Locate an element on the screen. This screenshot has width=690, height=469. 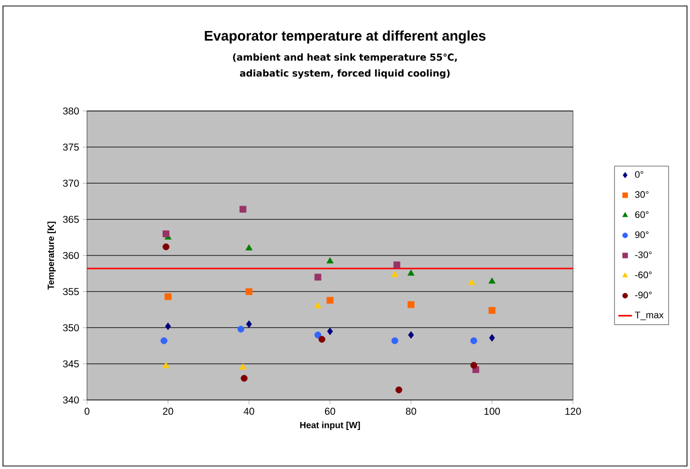
x-tick-label: 100 is located at coordinates (492, 411).